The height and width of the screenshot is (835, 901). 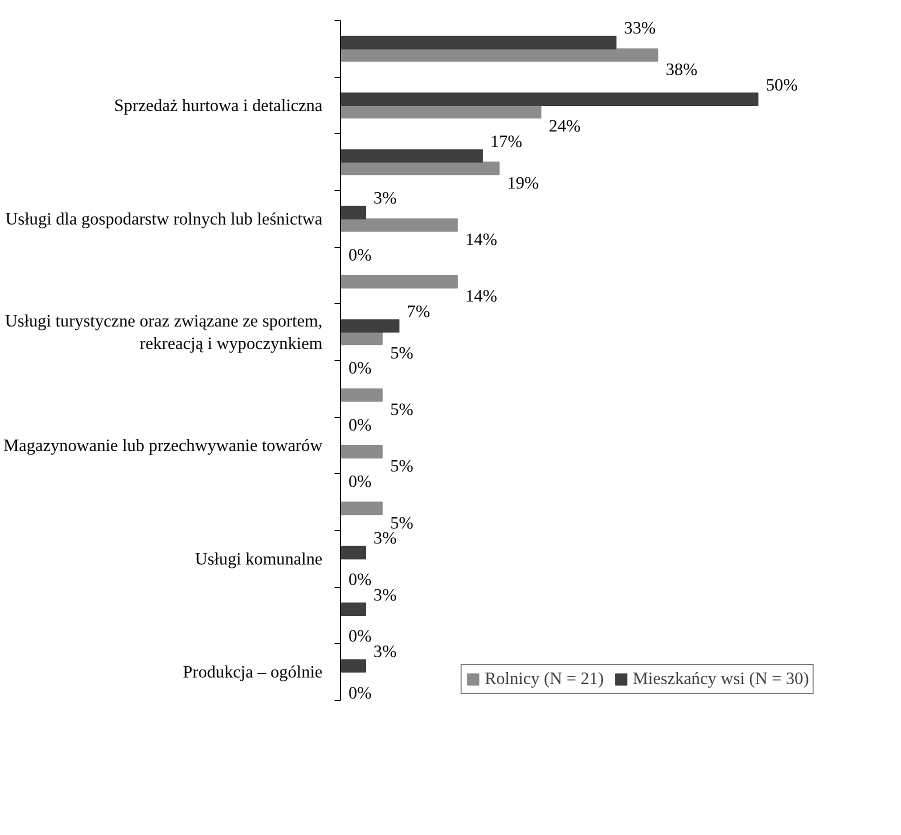 What do you see at coordinates (218, 105) in the screenshot?
I see `y-tick-label: Sprzedaż hurtowa i detaliczna` at bounding box center [218, 105].